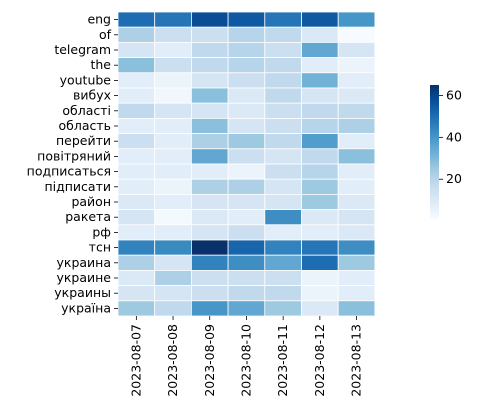 The width and height of the screenshot is (500, 404). Describe the element at coordinates (77, 186) in the screenshot. I see `y-tick-label: підписати` at that location.